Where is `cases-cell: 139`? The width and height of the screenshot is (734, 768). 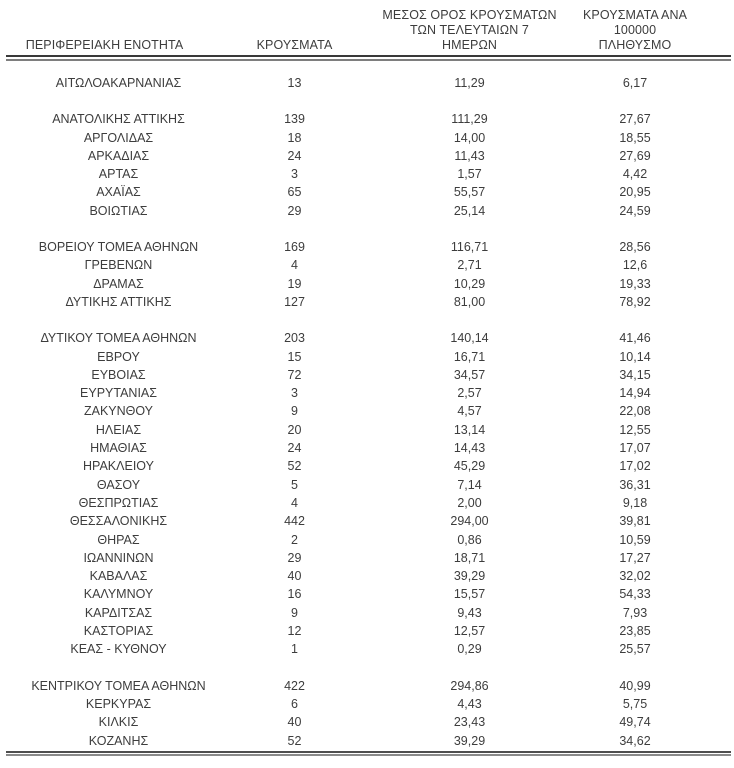
cases-cell: 139 is located at coordinates (294, 119).